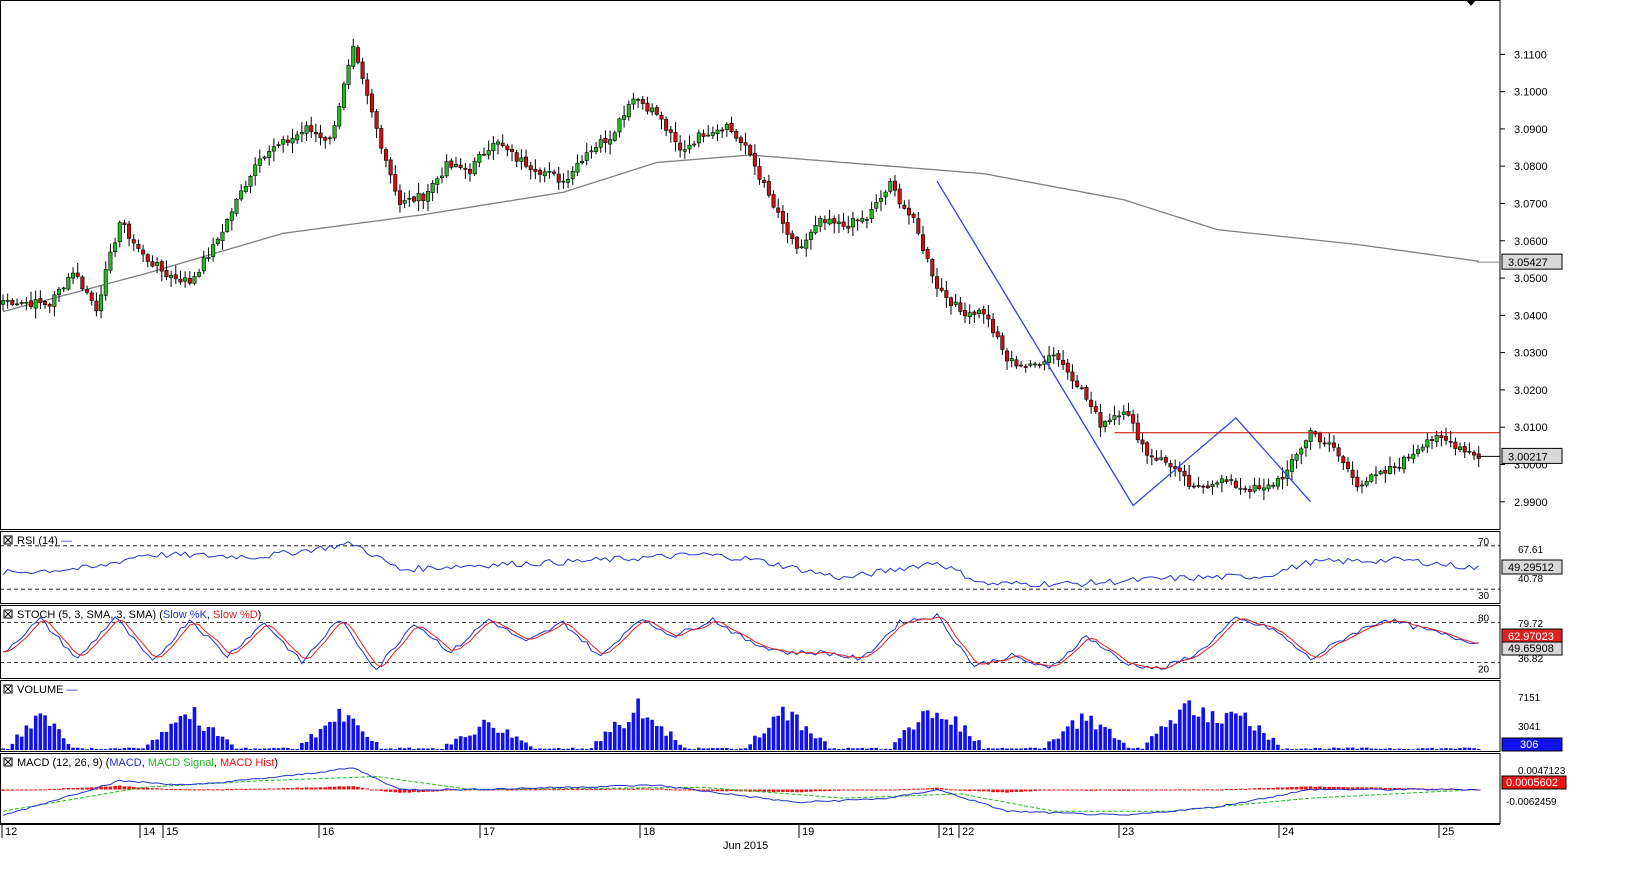 The image size is (1651, 895). What do you see at coordinates (1484, 618) in the screenshot?
I see `stoch-level-label: 80` at bounding box center [1484, 618].